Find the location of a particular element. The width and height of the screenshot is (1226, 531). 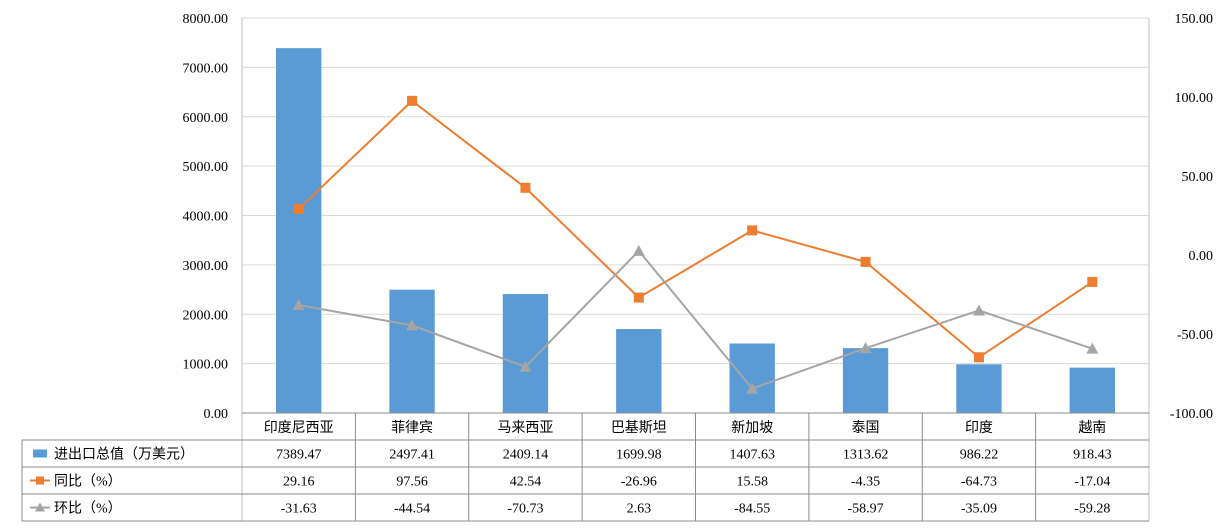

y-right-tick-label: 0.00 is located at coordinates (1201, 256).